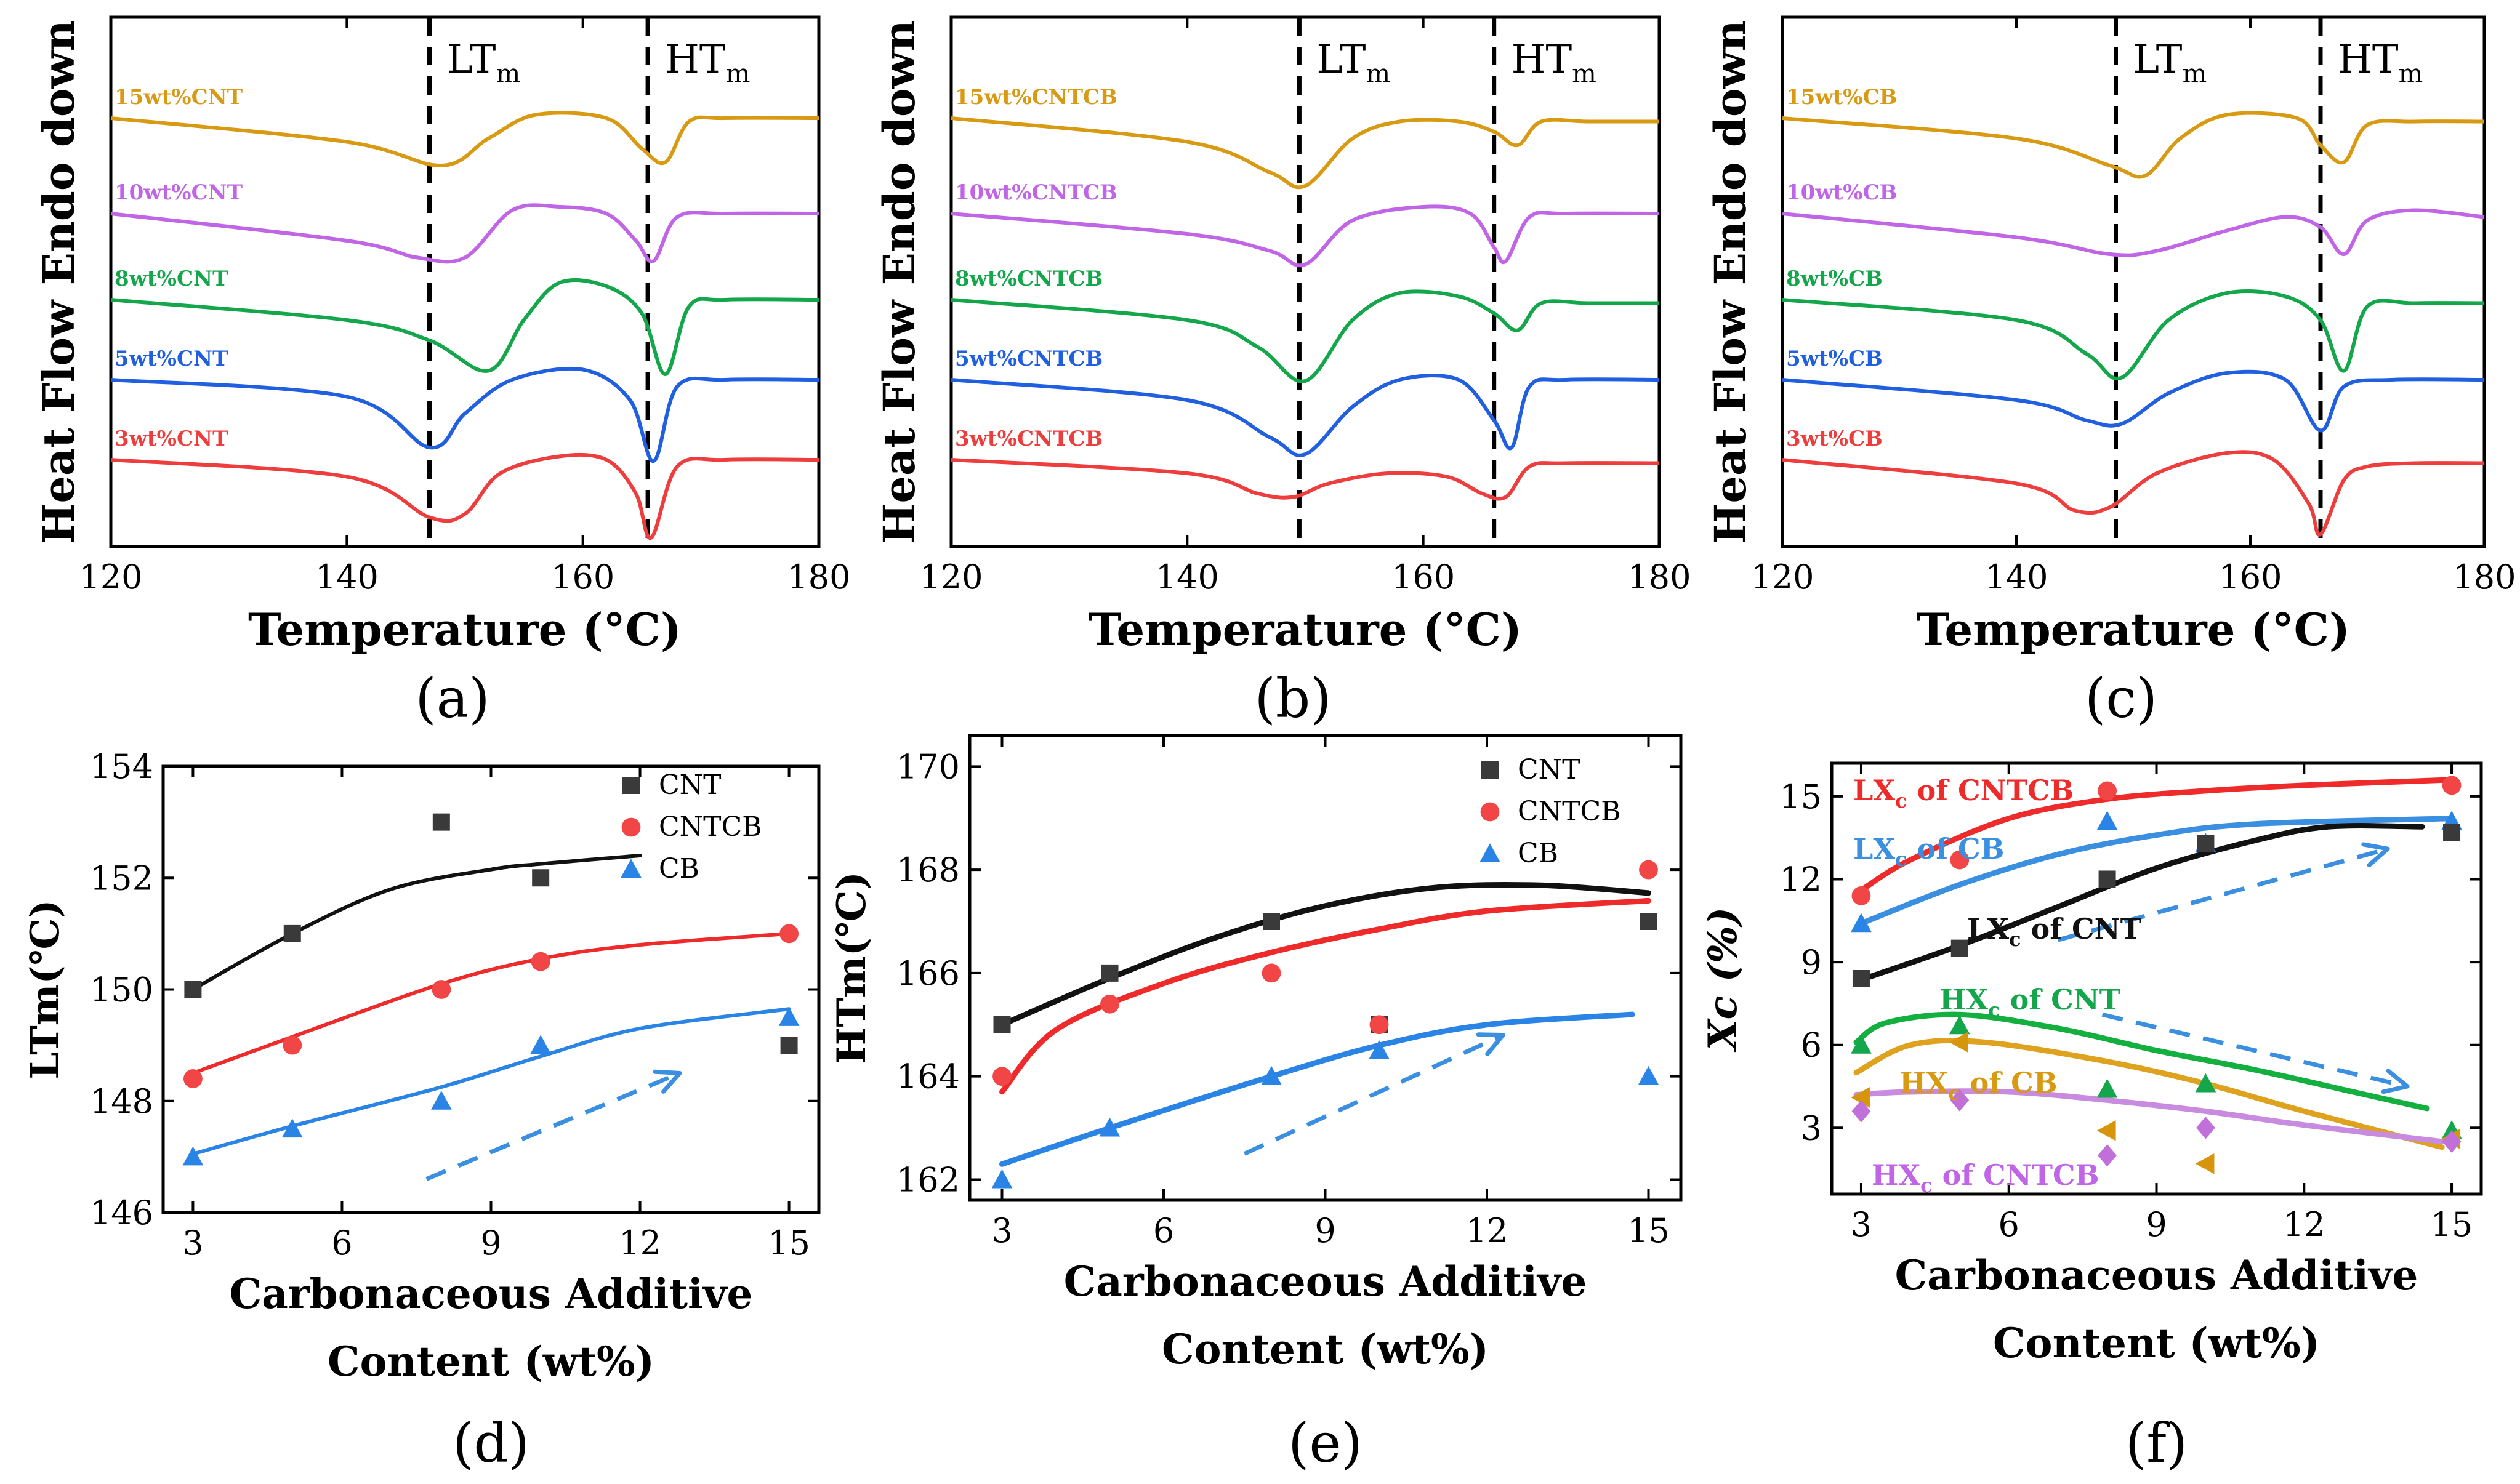  Describe the element at coordinates (45, 989) in the screenshot. I see `y-axis-title: LTm(℃)` at that location.